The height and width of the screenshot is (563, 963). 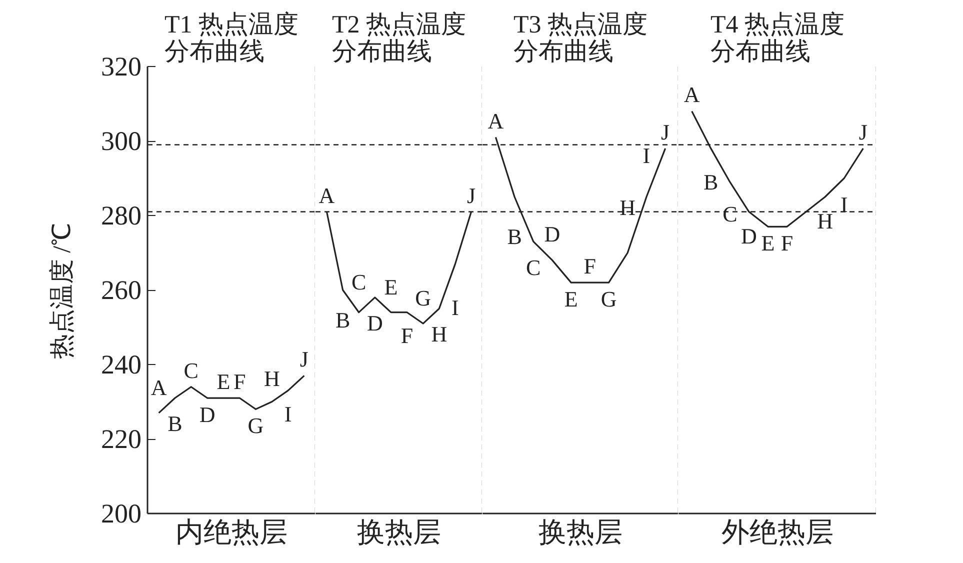 I want to click on y-tick-label: 200, so click(x=121, y=513).